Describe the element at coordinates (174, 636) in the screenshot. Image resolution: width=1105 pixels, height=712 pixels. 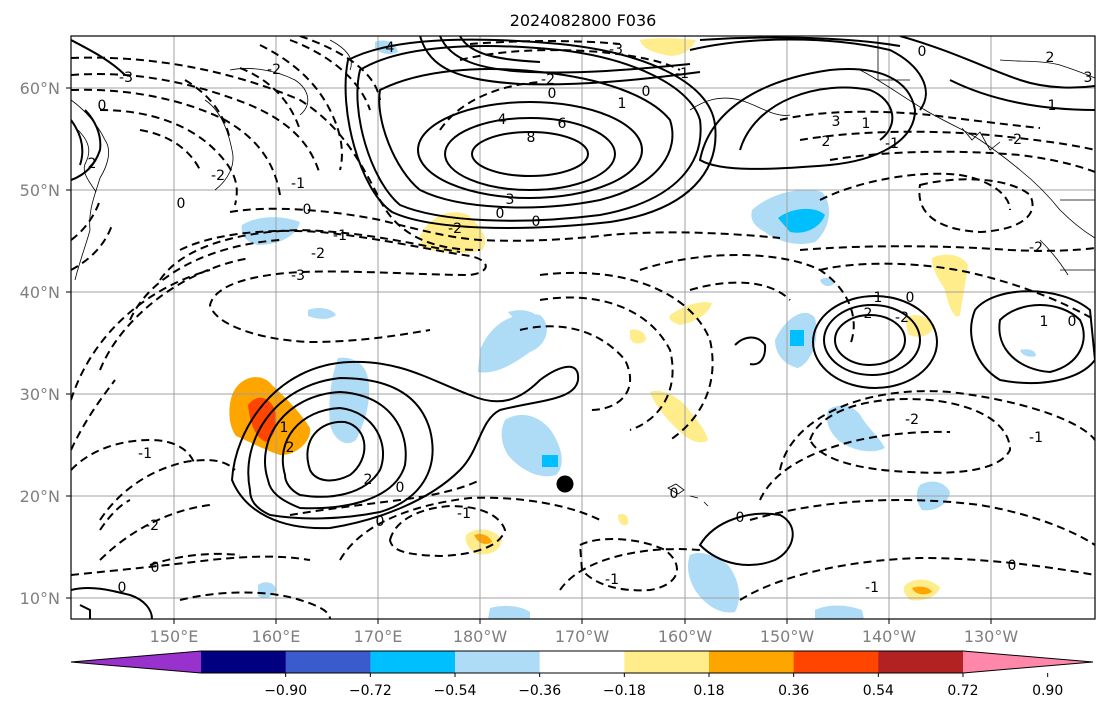
I see `lon-tick-label: 150°E` at that location.